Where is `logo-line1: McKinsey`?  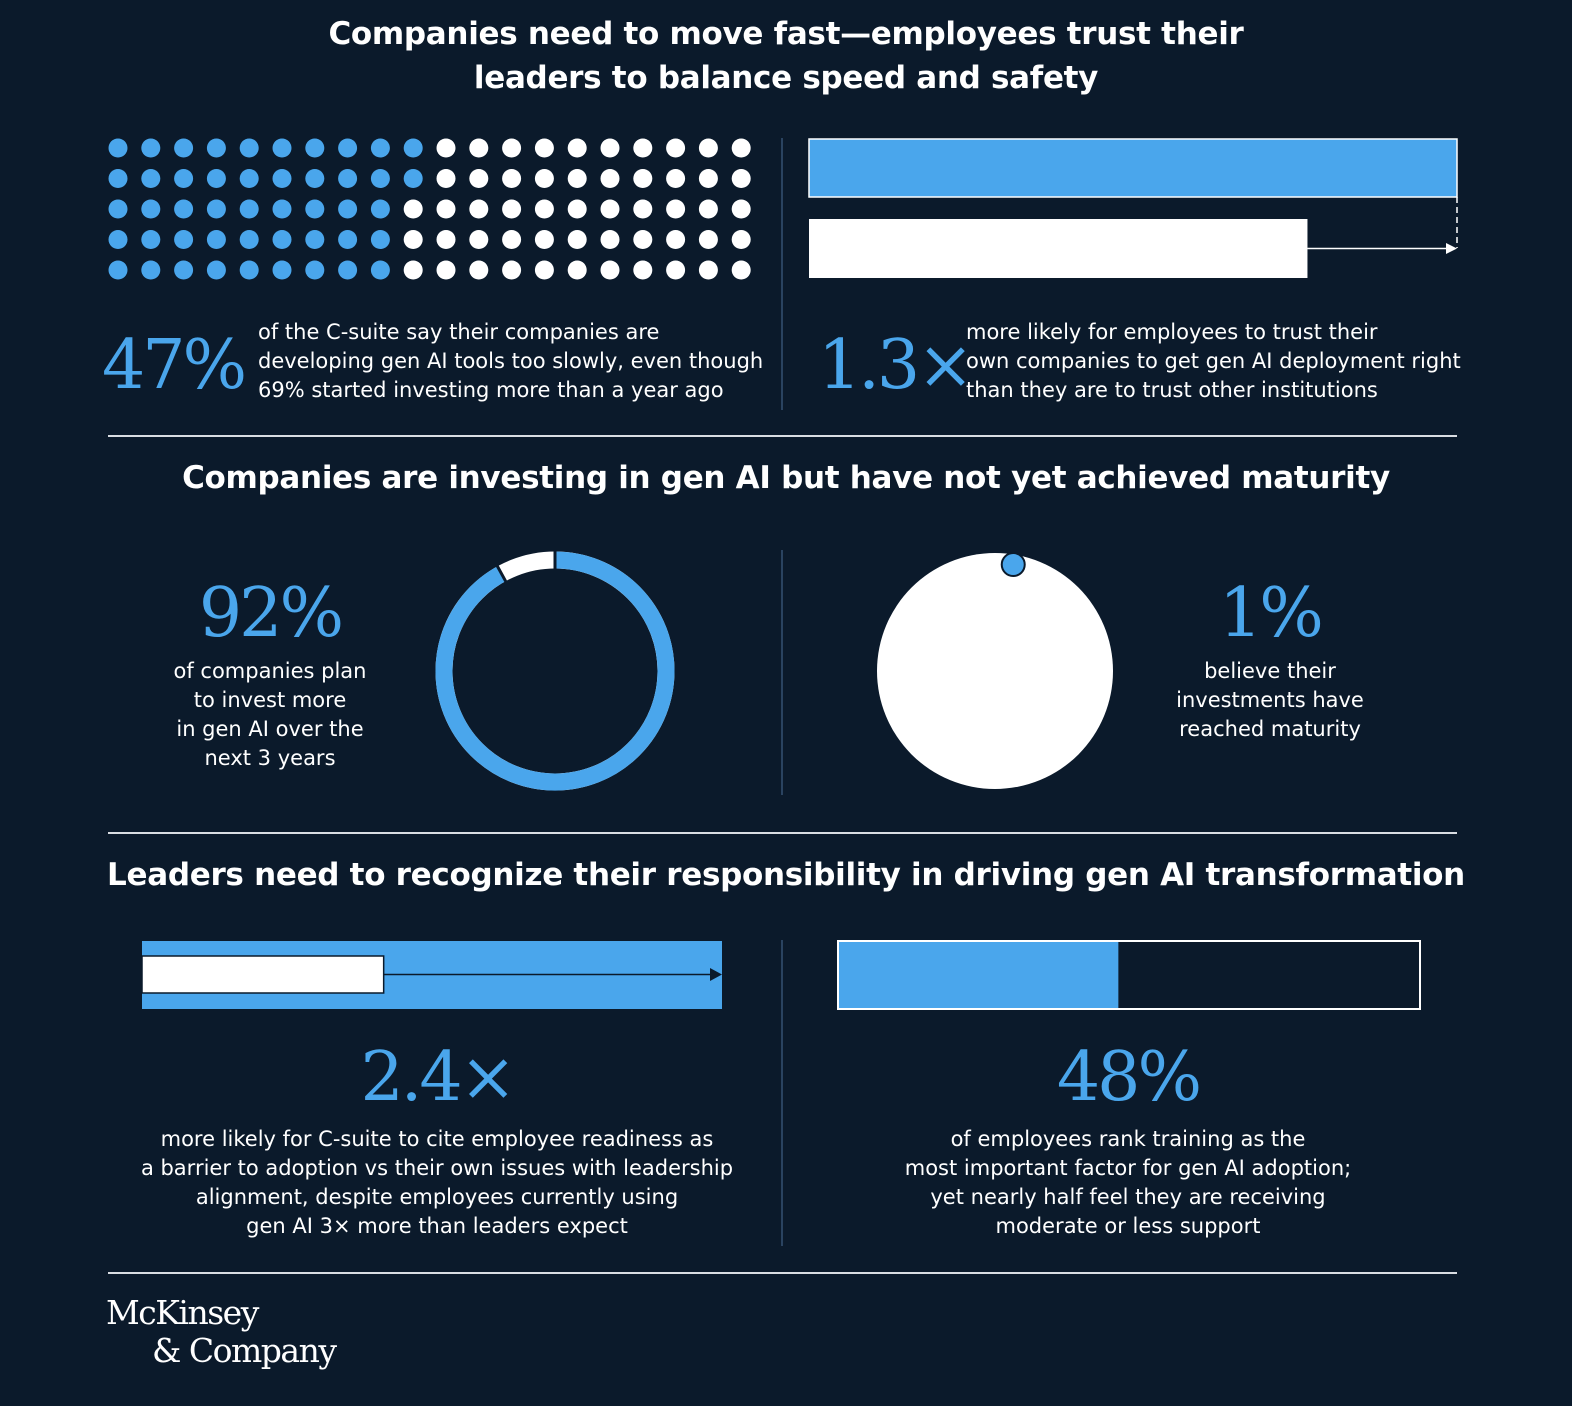
logo-line1: McKinsey is located at coordinates (182, 1312).